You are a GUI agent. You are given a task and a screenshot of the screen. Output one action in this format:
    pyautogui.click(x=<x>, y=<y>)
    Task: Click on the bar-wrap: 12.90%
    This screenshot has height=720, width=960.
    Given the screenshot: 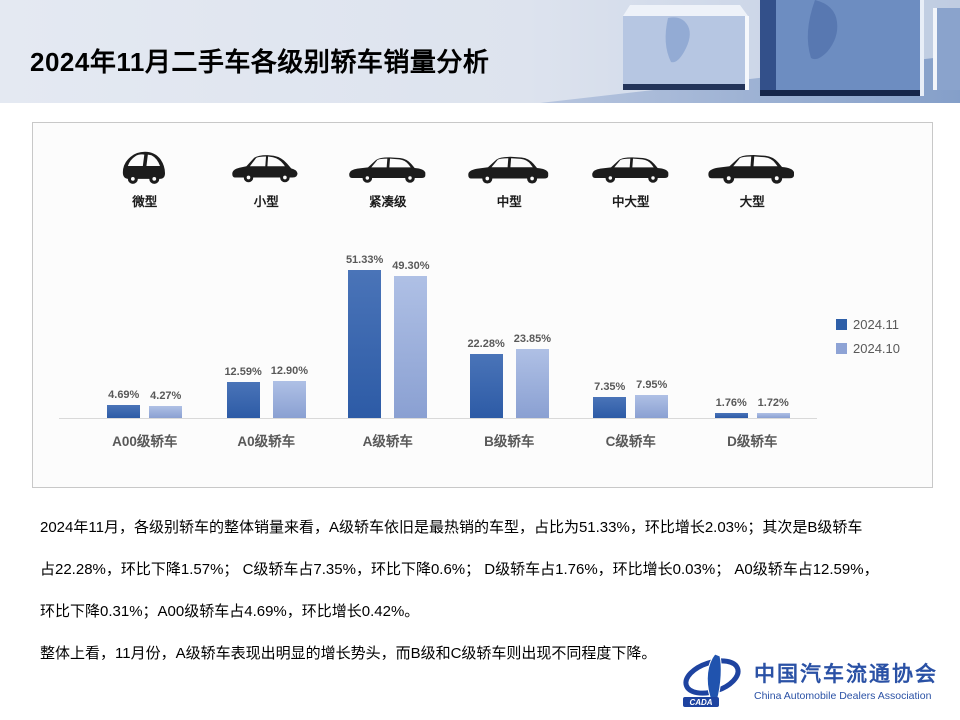 What is the action you would take?
    pyautogui.click(x=289, y=391)
    